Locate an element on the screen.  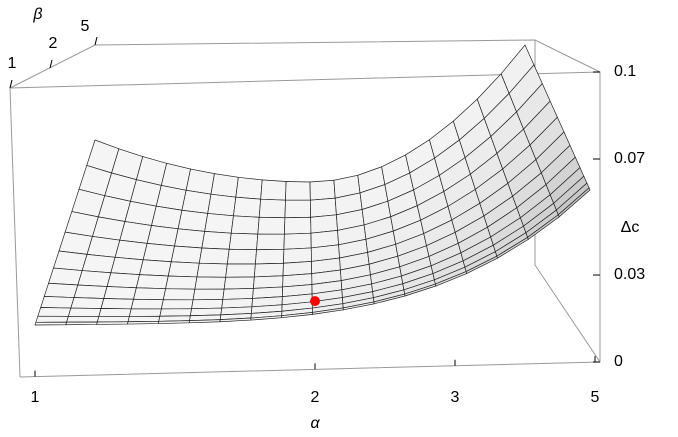
z-tick-label: 0.1 is located at coordinates (625, 71).